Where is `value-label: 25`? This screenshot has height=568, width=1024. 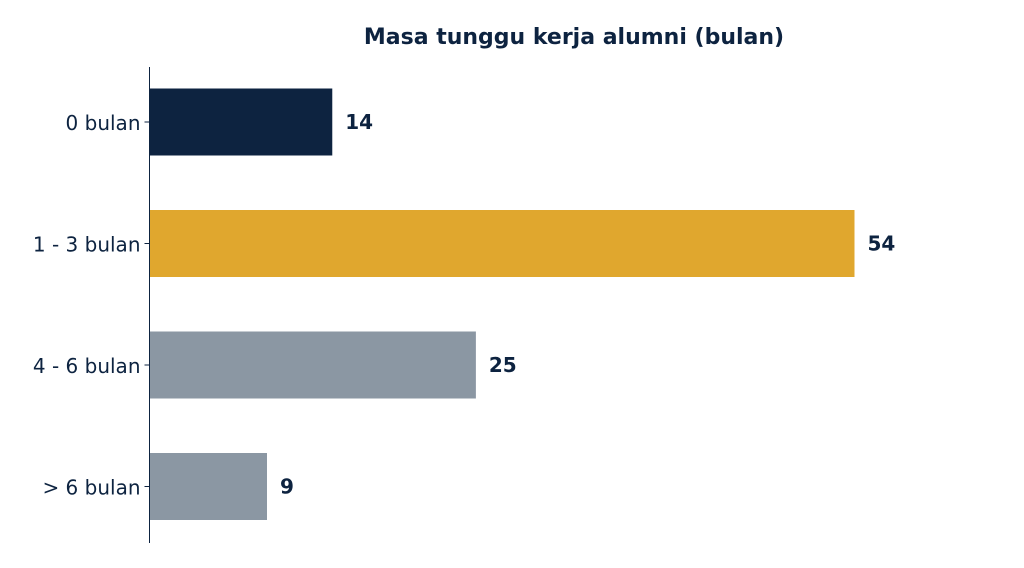
value-label: 25 is located at coordinates (503, 365).